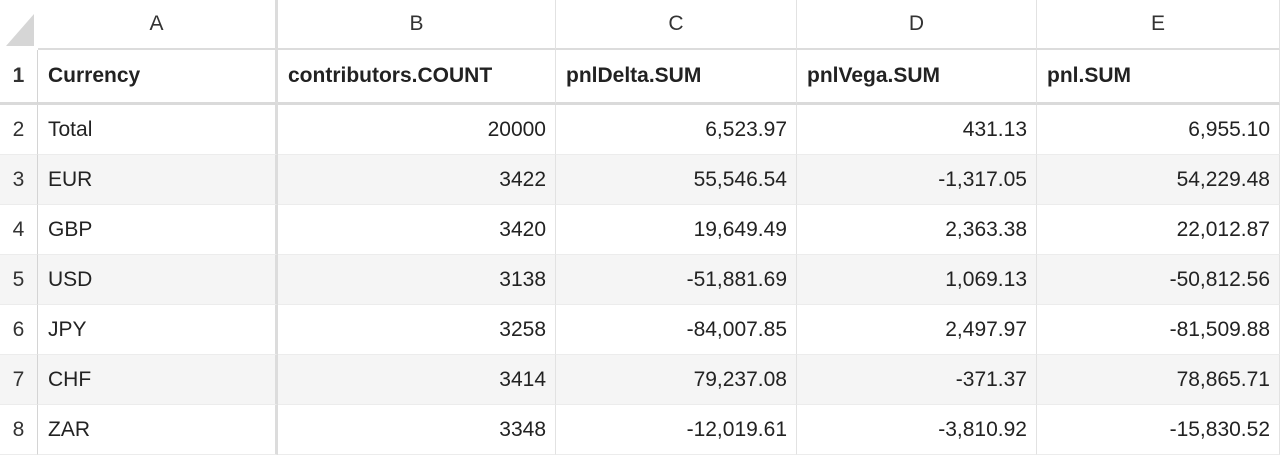 The height and width of the screenshot is (458, 1280). What do you see at coordinates (917, 230) in the screenshot?
I see `value-cell: 2,363.38` at bounding box center [917, 230].